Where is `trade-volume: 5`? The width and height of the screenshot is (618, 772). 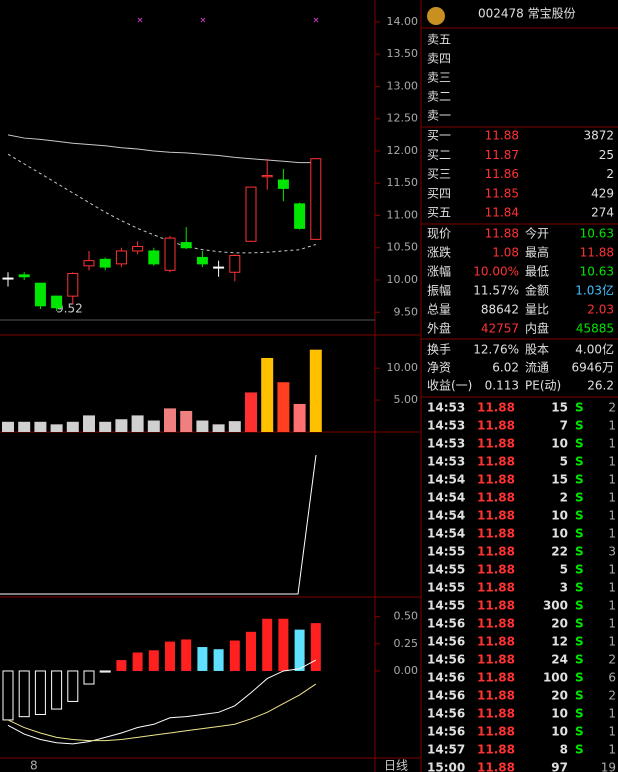 trade-volume: 5 is located at coordinates (564, 462).